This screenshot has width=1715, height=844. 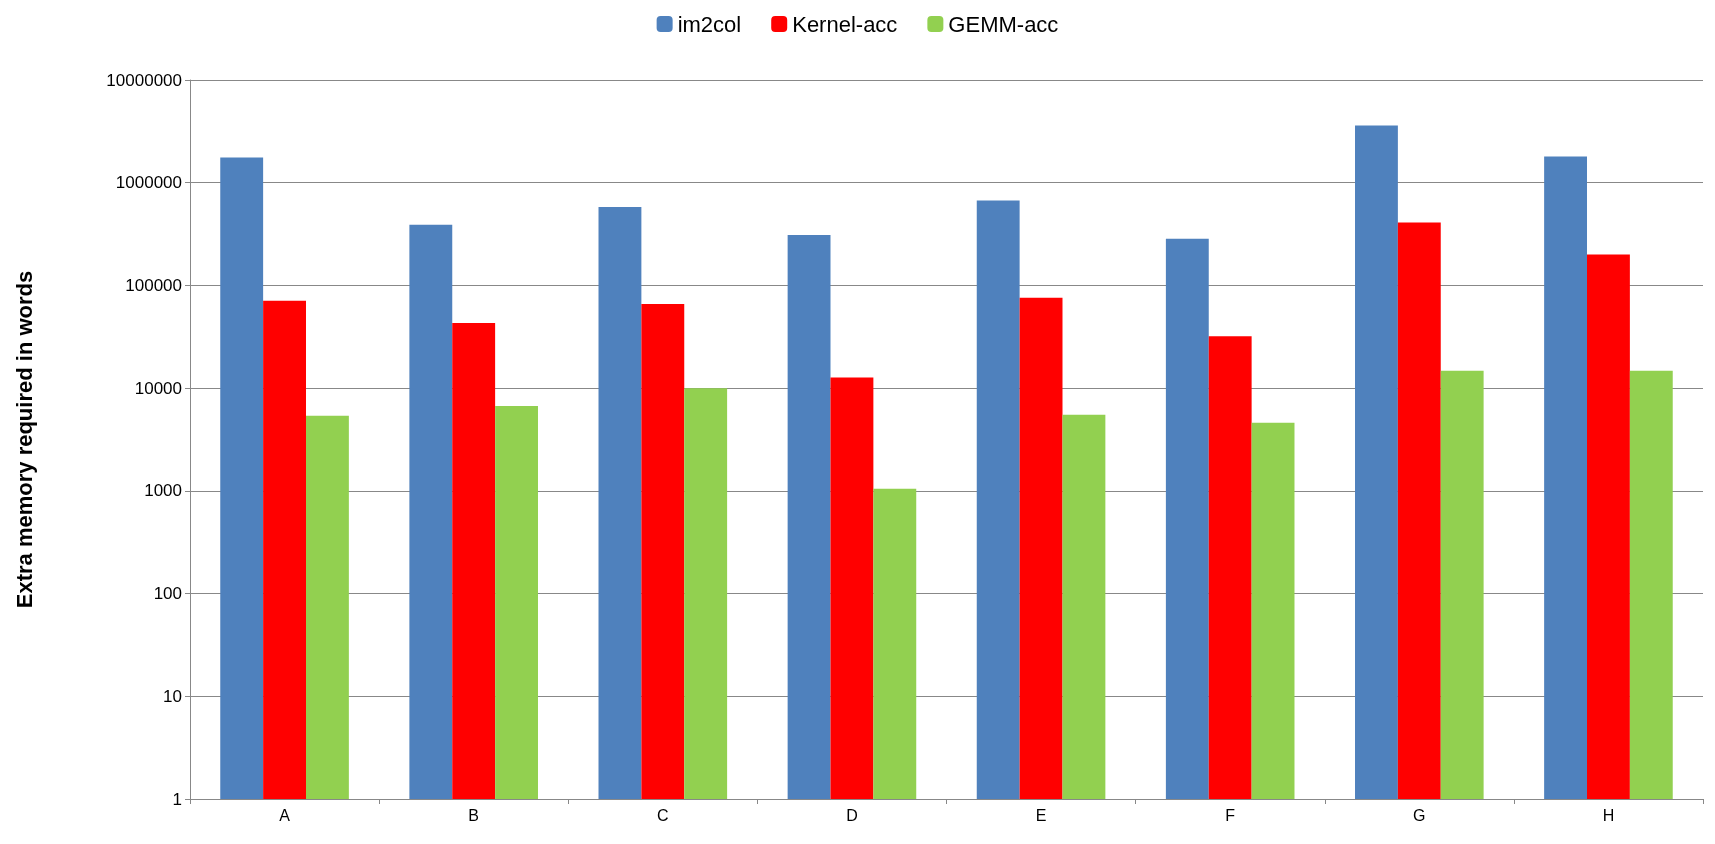 I want to click on y-tick-label: 100, so click(x=167, y=594).